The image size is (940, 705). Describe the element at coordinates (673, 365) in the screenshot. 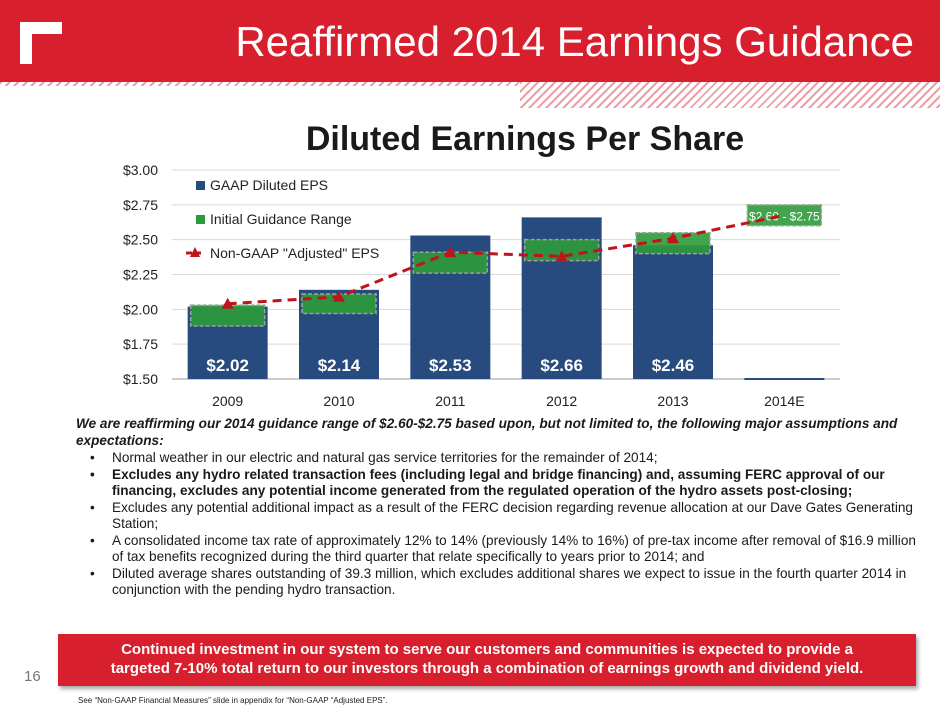

I see `bar-data-label: $2.46` at that location.